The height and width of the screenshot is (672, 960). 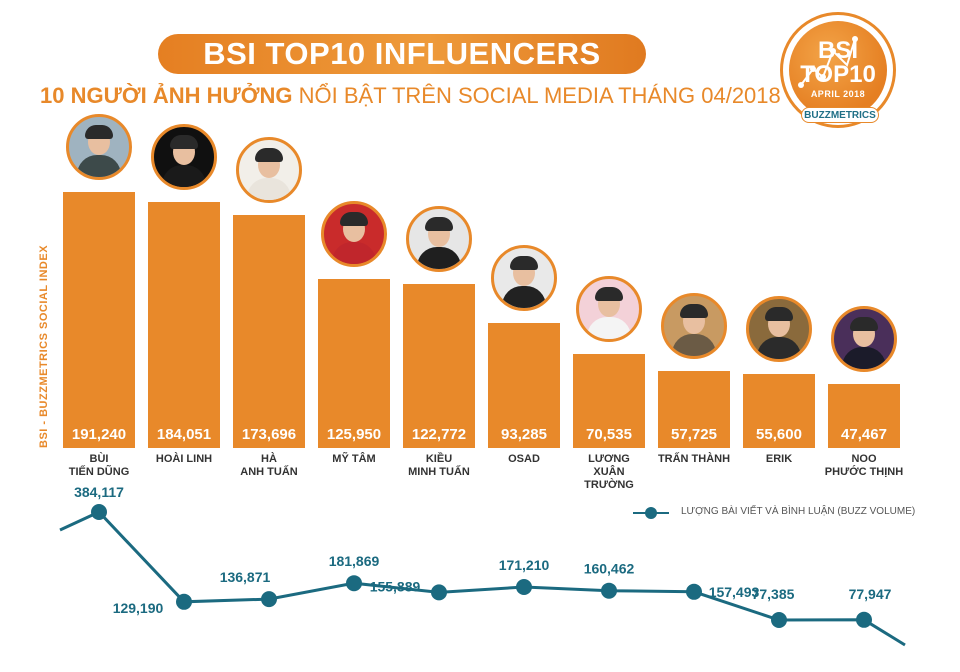 I want to click on bar-value-label: 184,051, so click(x=184, y=434).